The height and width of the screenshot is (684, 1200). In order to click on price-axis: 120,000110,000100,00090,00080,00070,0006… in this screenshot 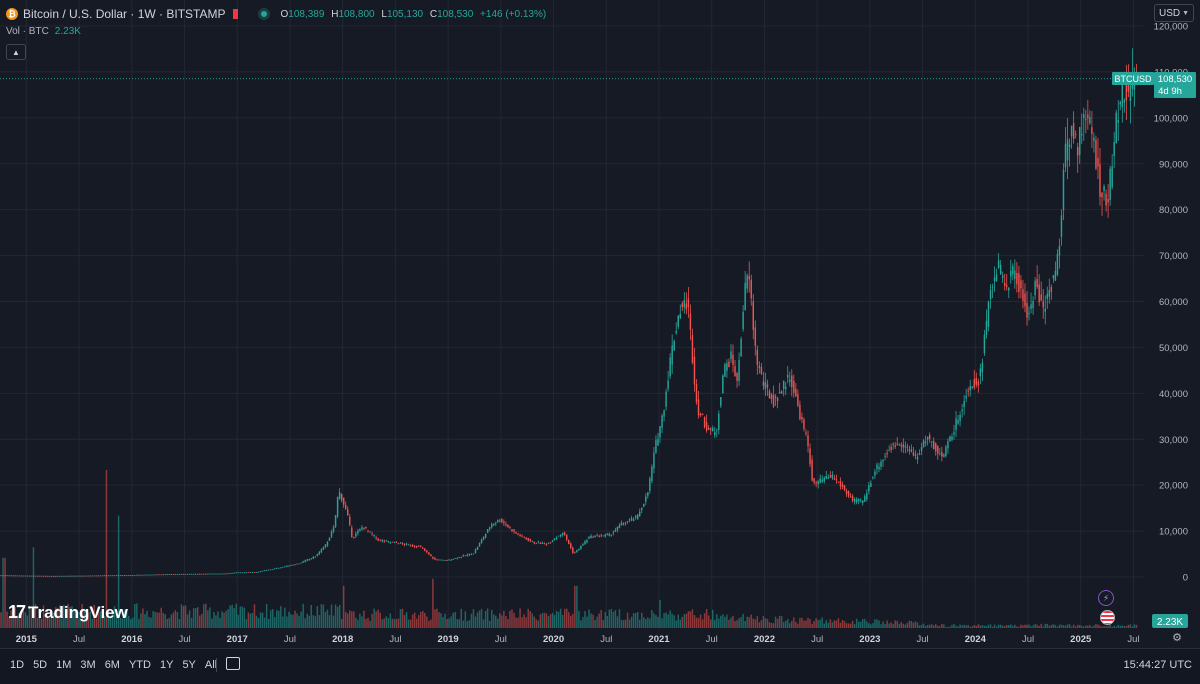, I will do `click(1171, 303)`.